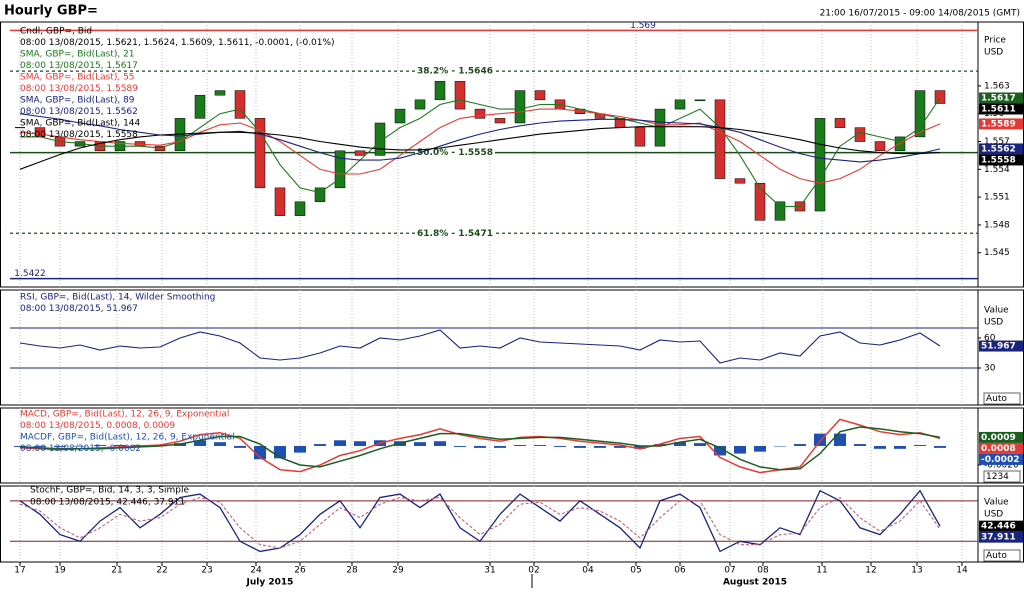 The image size is (1024, 603). I want to click on x-tick-label: 19, so click(60, 571).